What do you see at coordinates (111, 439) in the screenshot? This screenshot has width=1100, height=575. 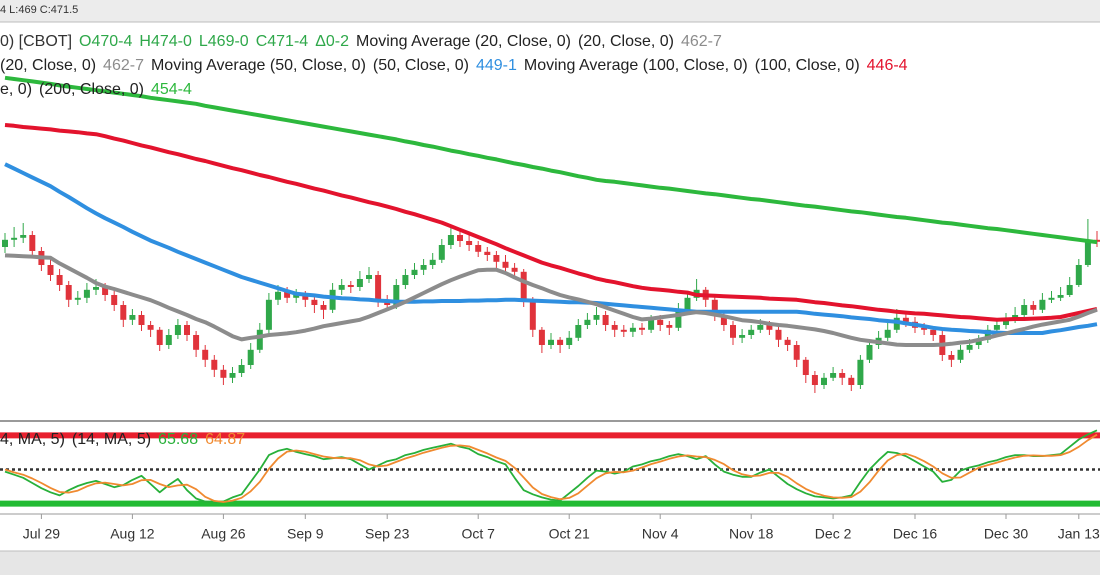 I see `legend-item: (14, MA, 5)` at bounding box center [111, 439].